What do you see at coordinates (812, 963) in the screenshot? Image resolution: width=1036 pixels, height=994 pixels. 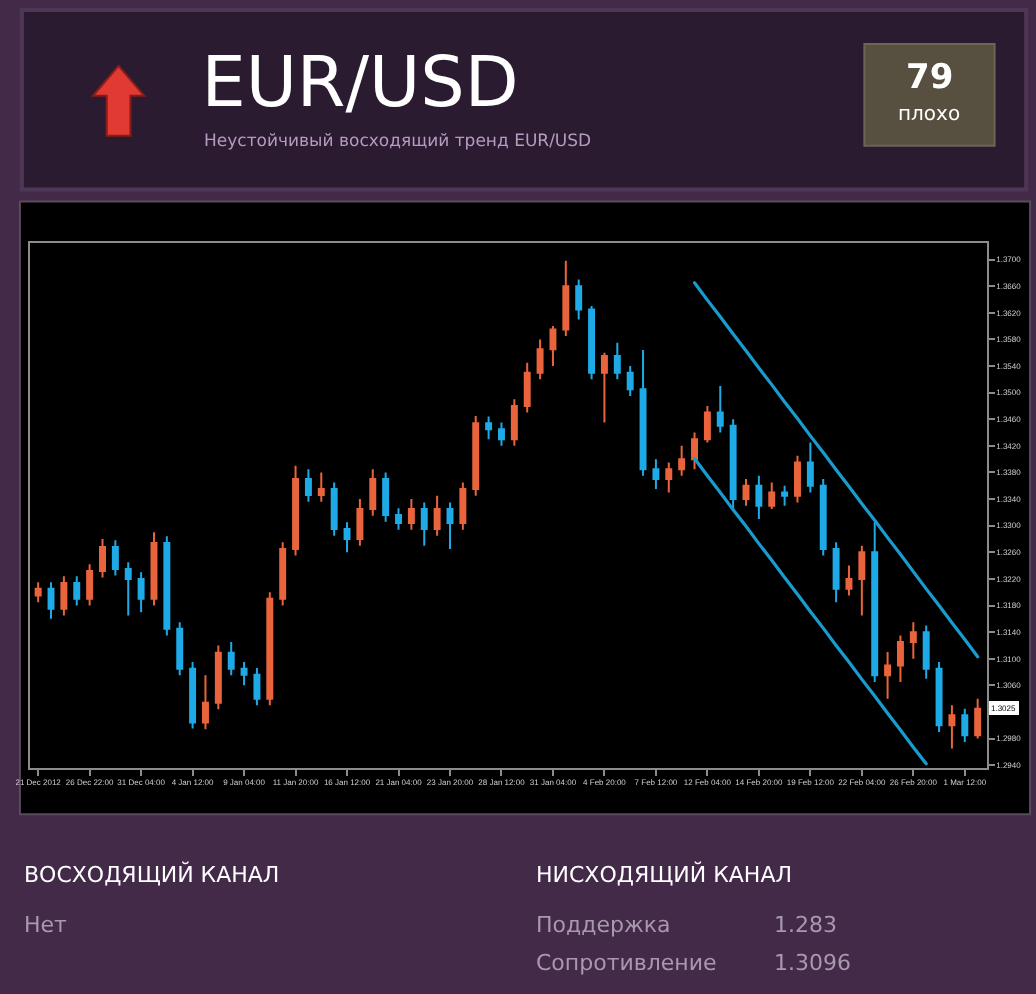 I see `text: 1.3096` at bounding box center [812, 963].